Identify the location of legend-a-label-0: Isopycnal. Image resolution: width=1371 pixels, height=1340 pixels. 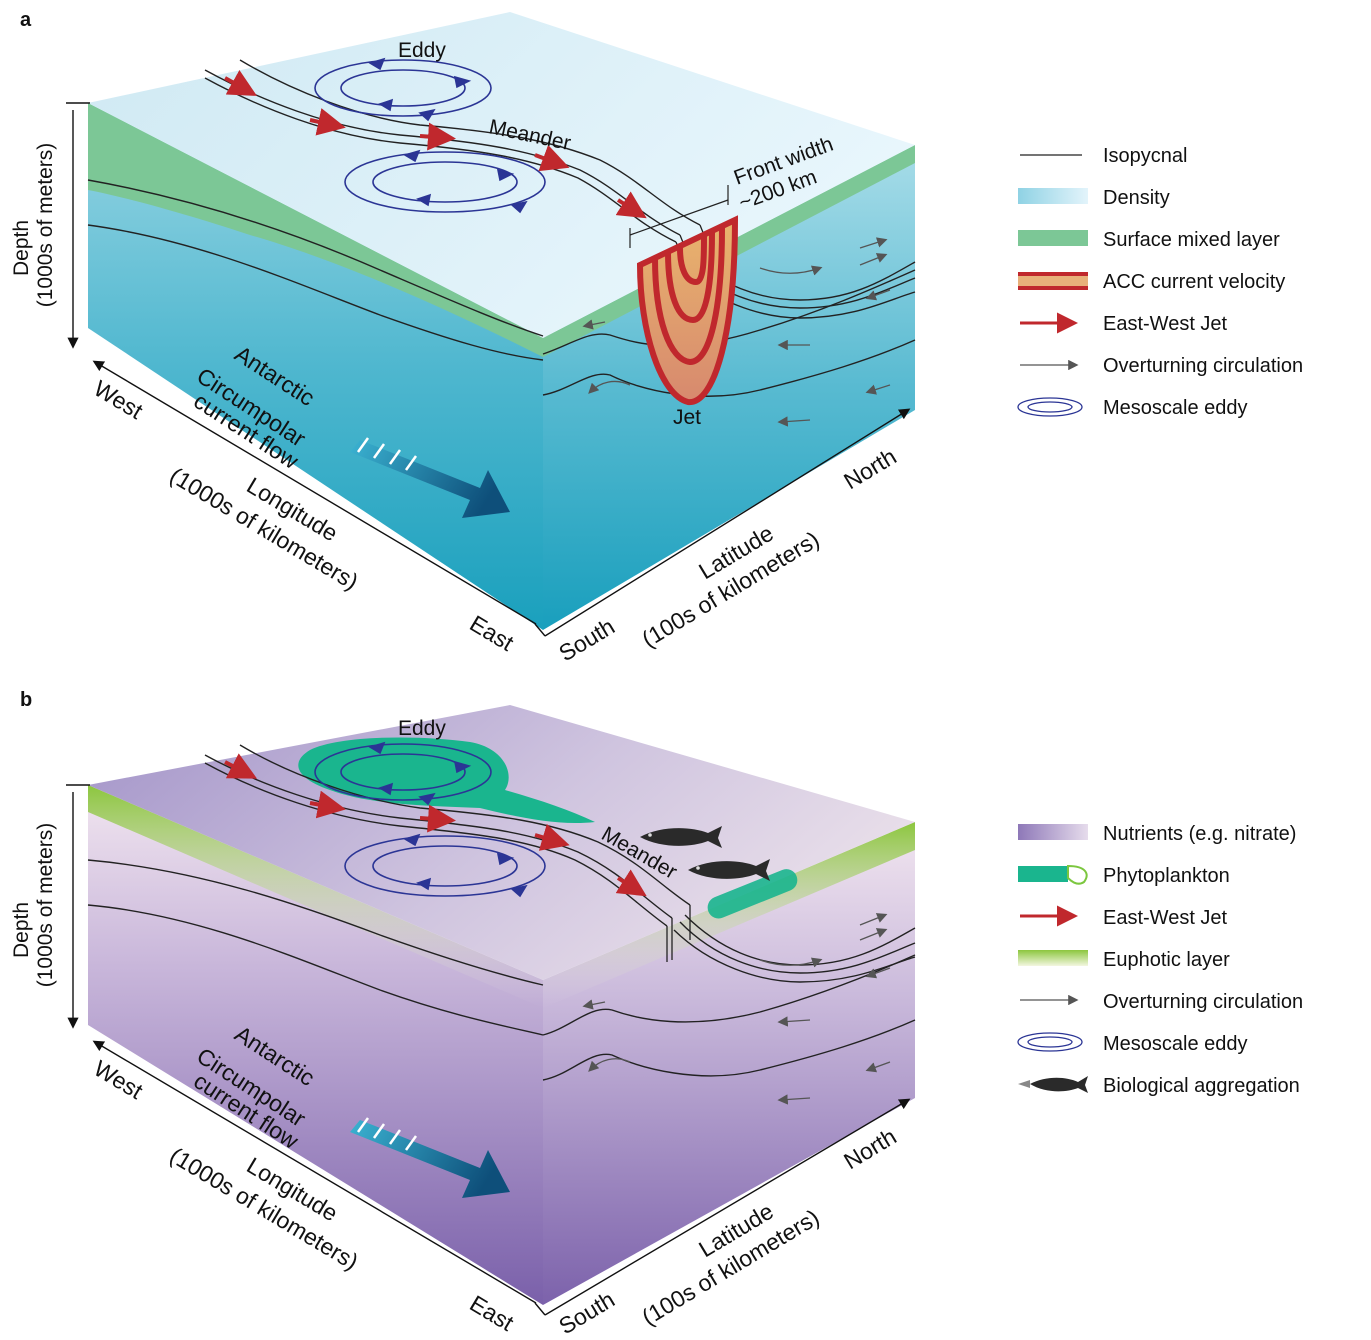
(1145, 156).